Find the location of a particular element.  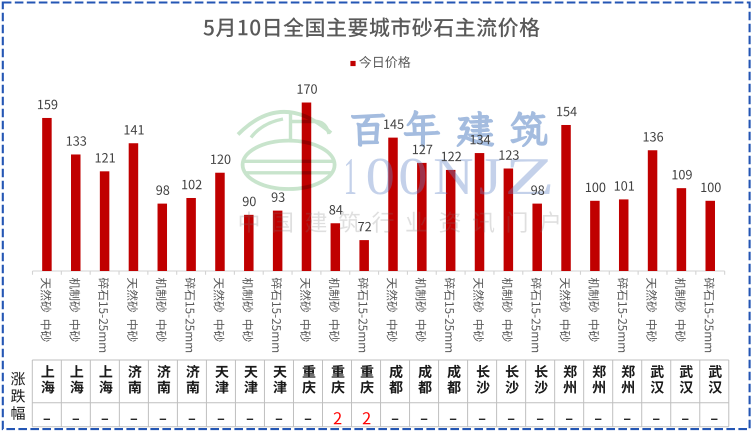

svg-text: 1 is located at coordinates (350, 177).